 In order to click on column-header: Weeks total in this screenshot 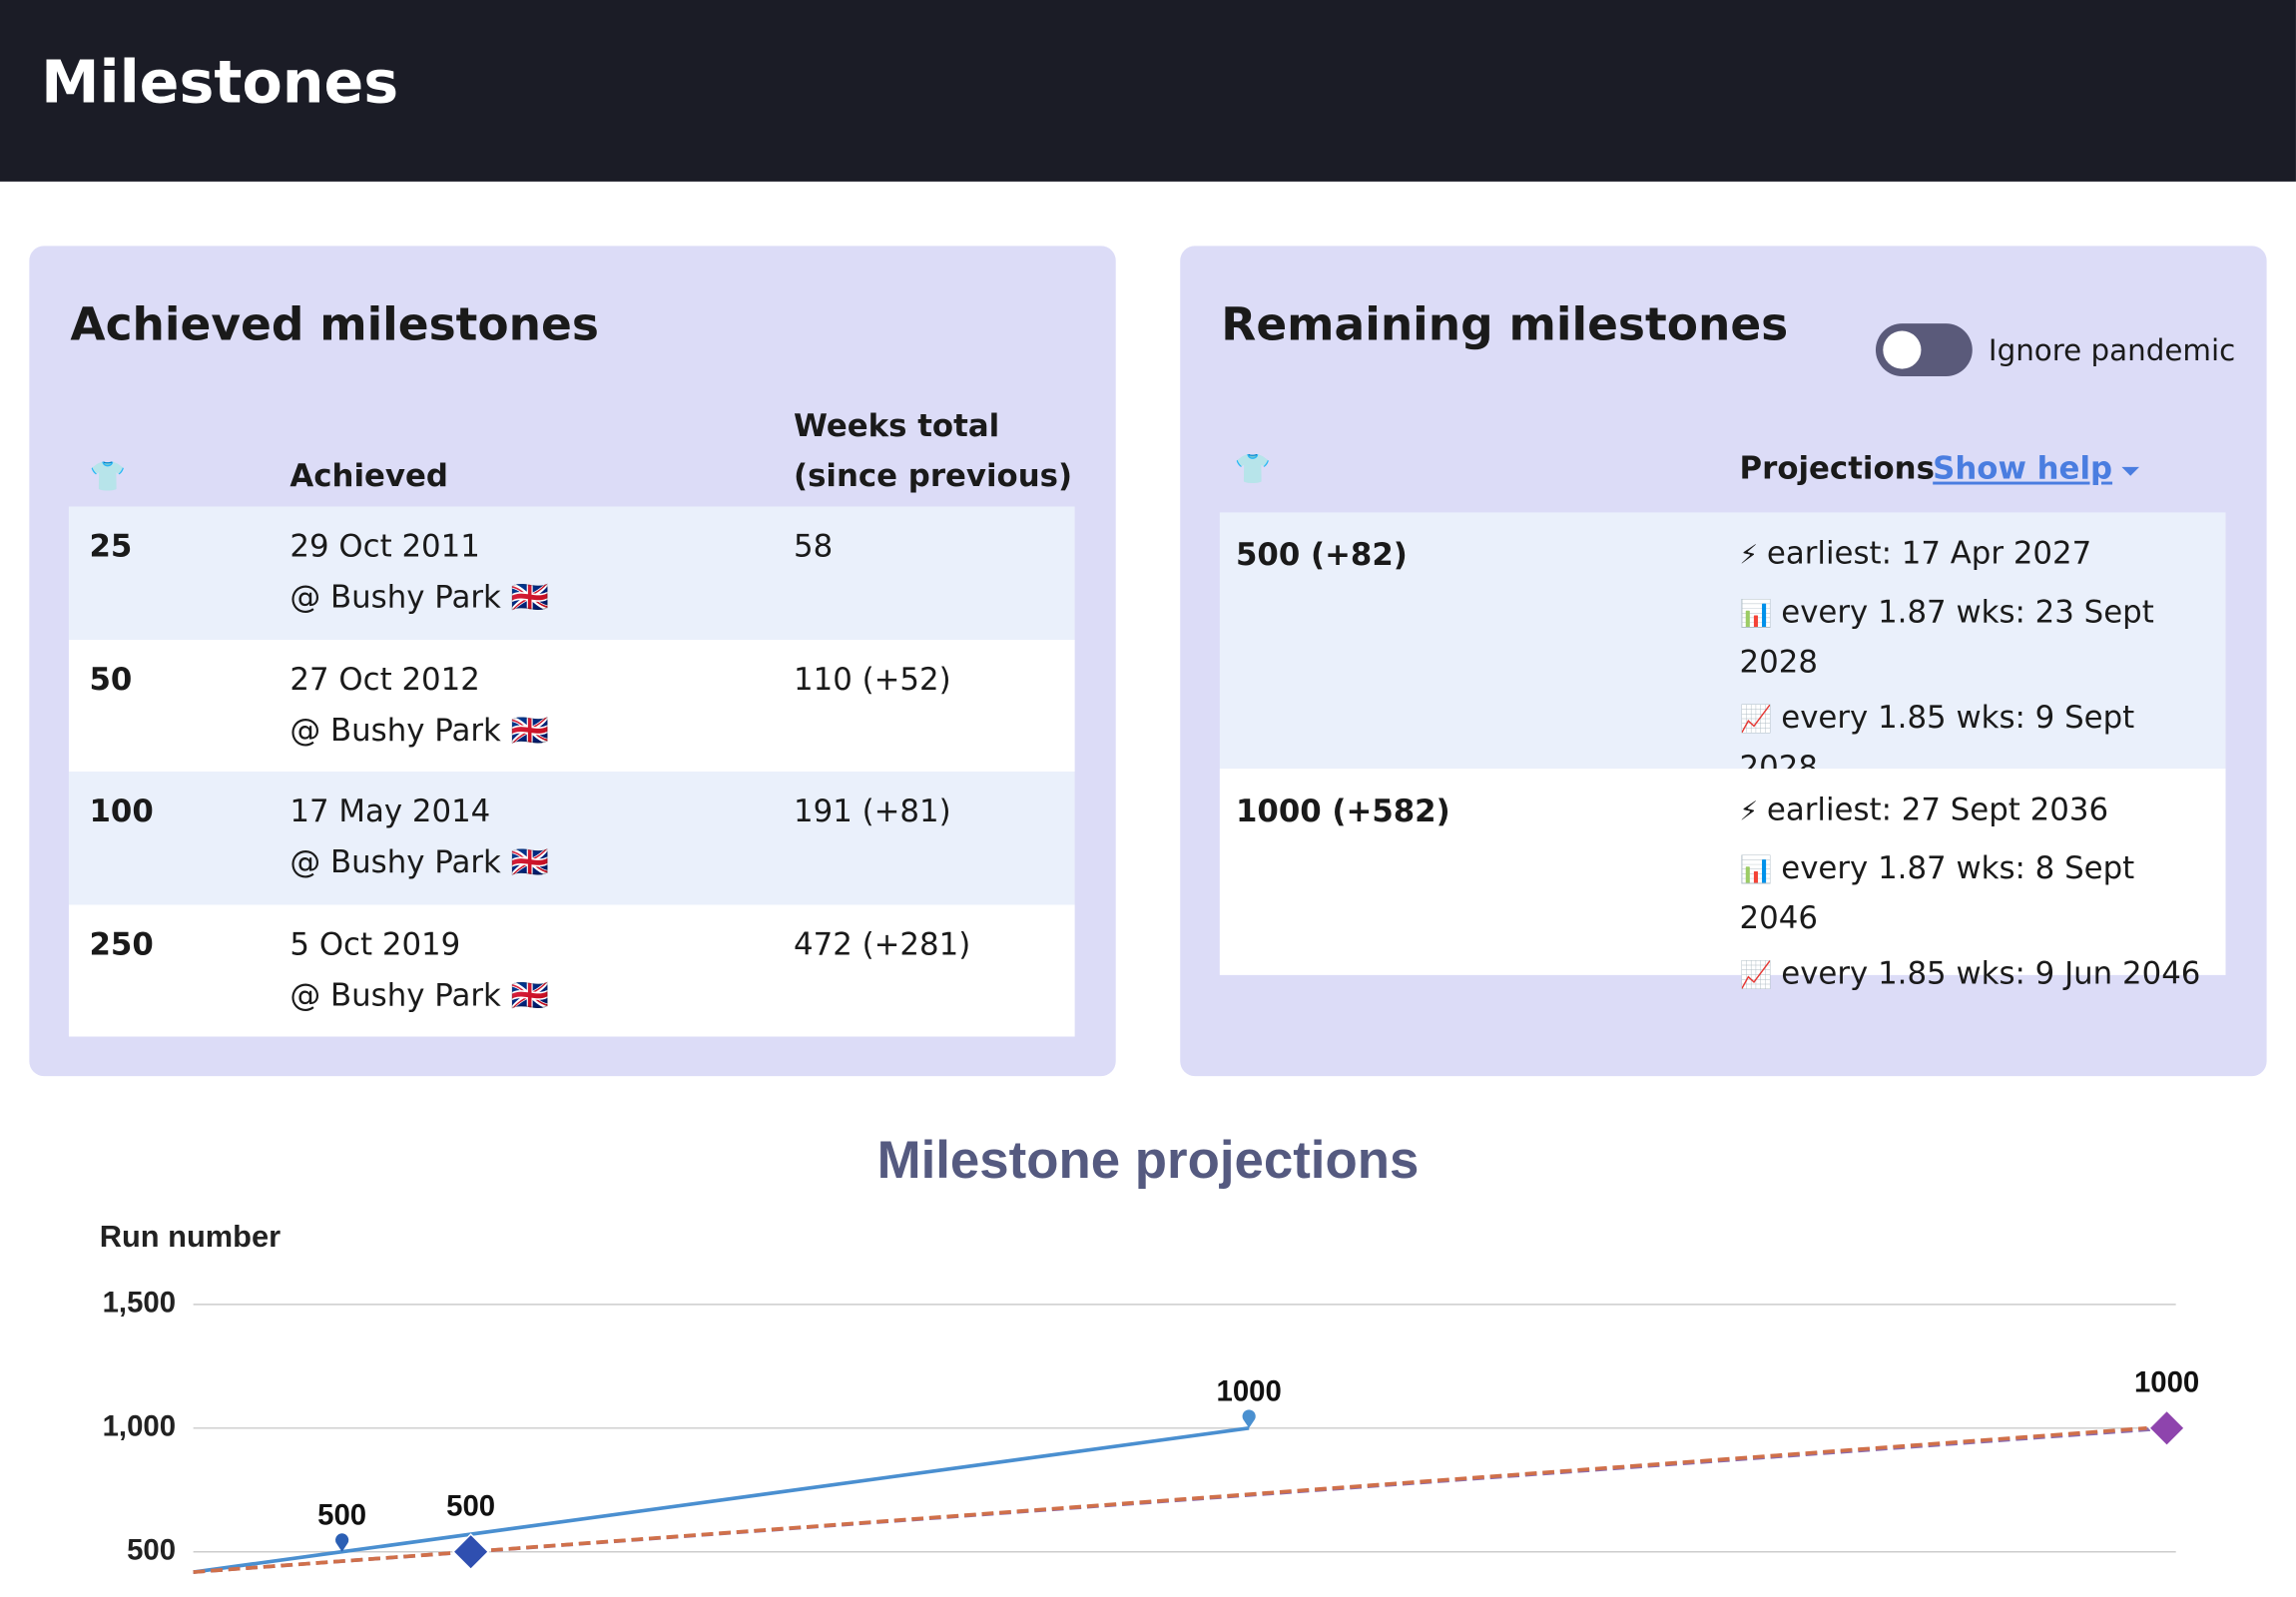, I will do `click(897, 426)`.